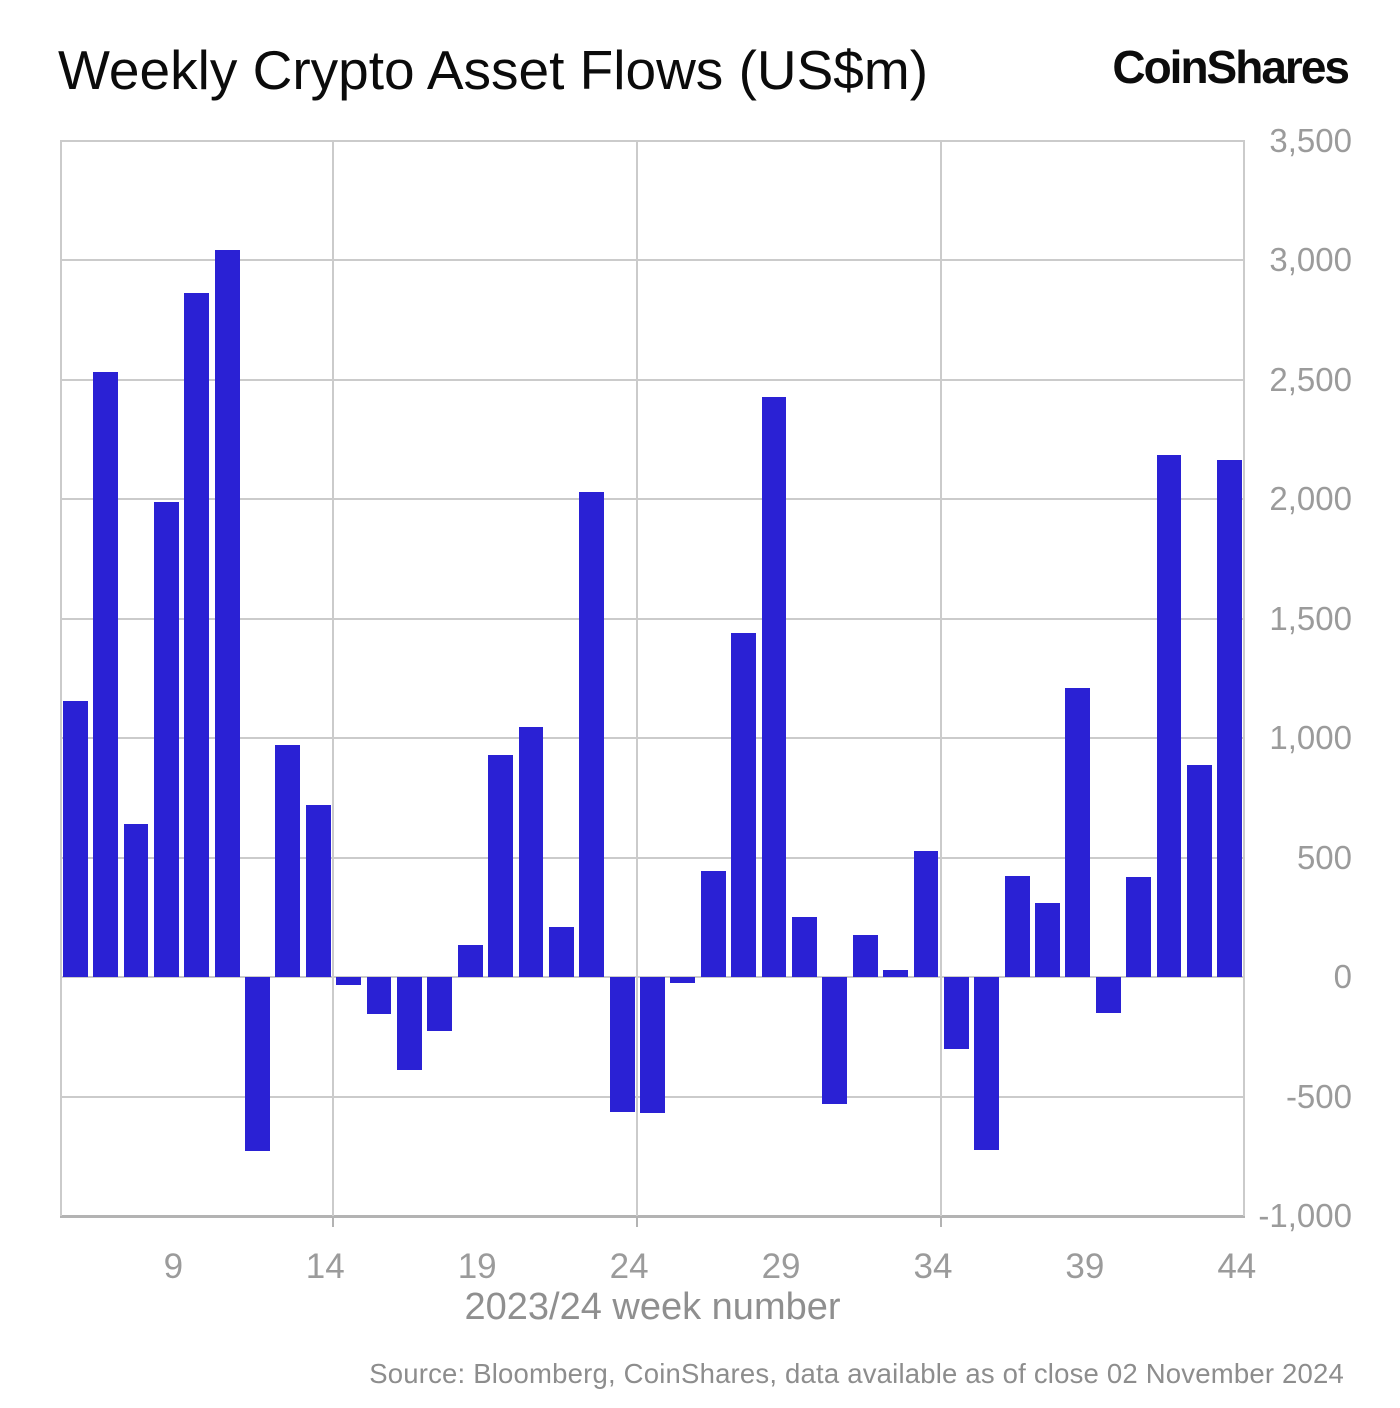  Describe the element at coordinates (1310, 140) in the screenshot. I see `y-tick-label: 3,500` at that location.